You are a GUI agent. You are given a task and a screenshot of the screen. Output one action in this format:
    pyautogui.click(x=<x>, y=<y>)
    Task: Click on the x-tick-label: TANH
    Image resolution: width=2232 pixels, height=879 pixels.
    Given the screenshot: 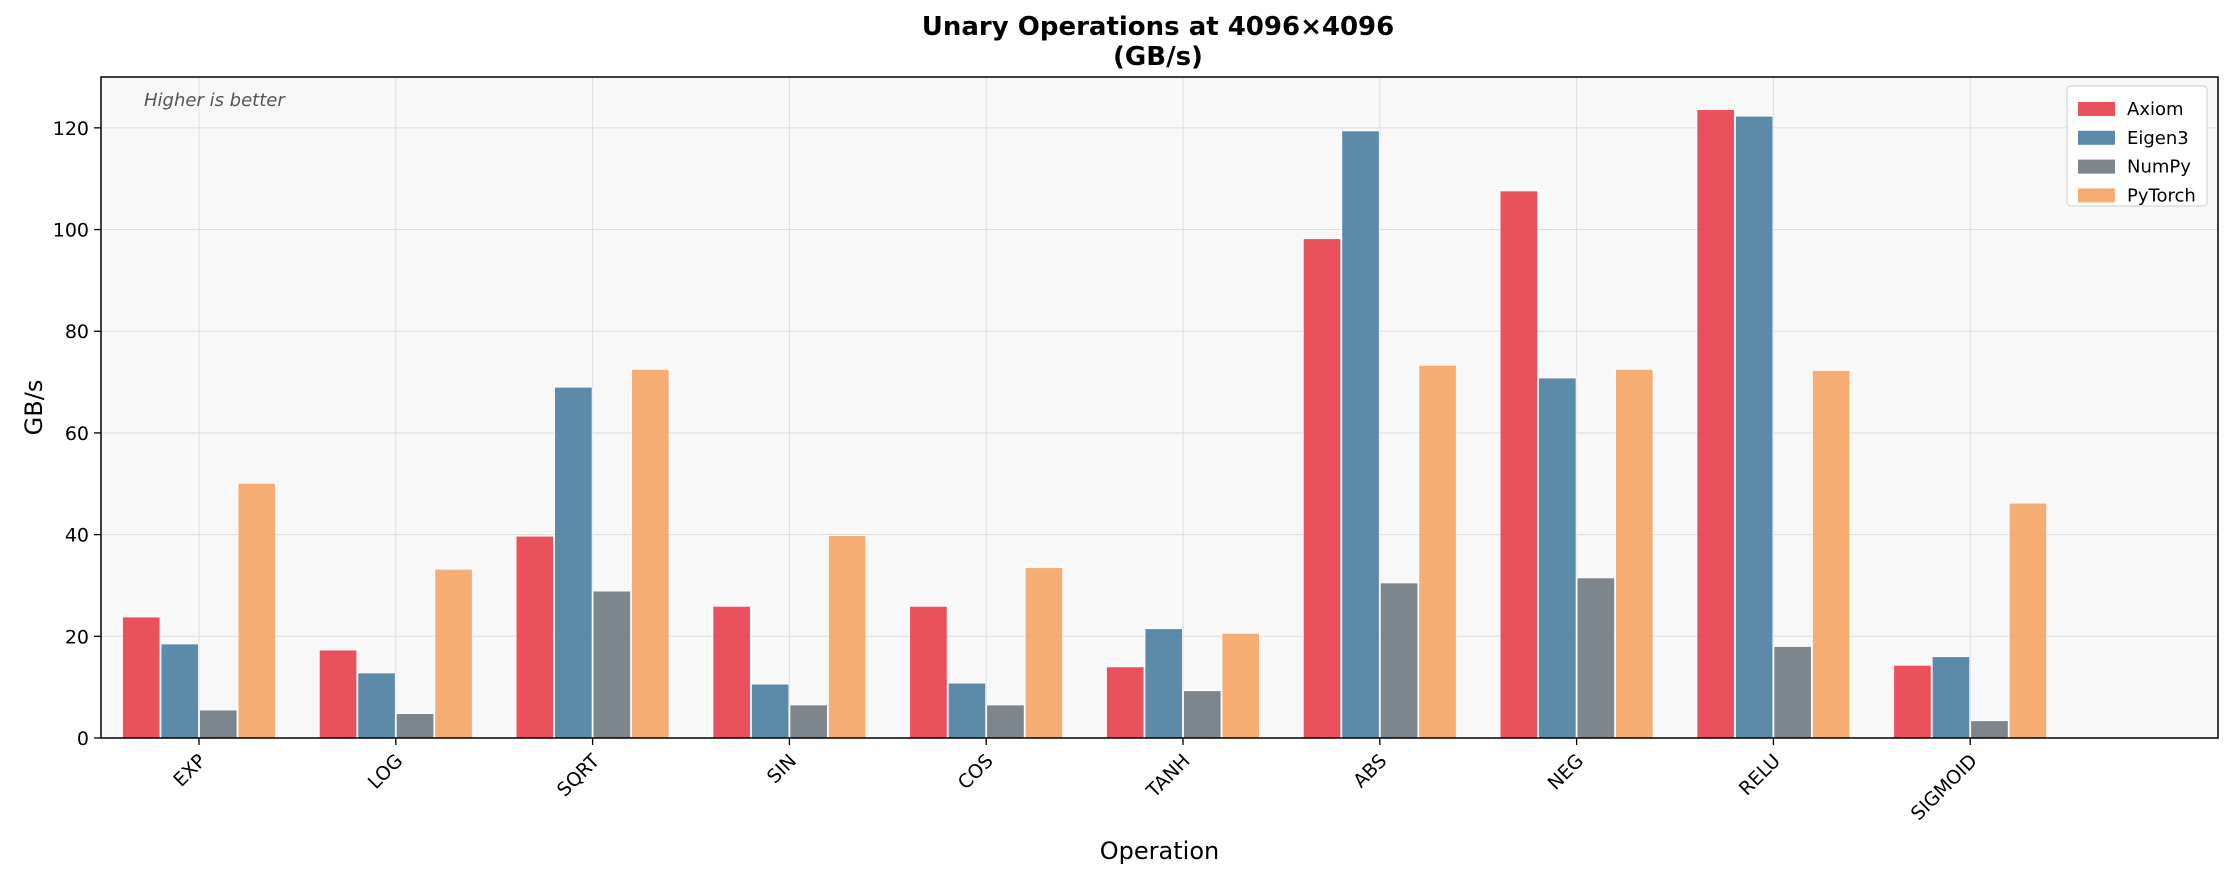 What is the action you would take?
    pyautogui.click(x=1168, y=776)
    